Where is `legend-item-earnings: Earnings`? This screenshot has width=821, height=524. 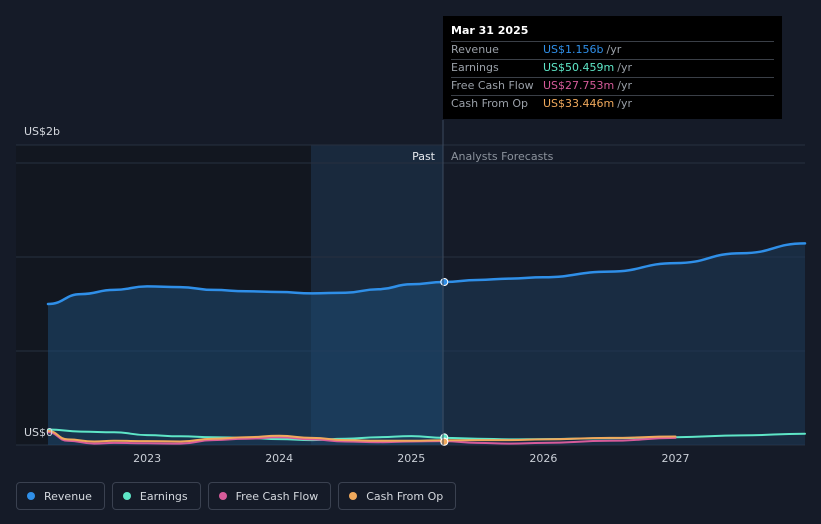 legend-item-earnings: Earnings is located at coordinates (156, 496).